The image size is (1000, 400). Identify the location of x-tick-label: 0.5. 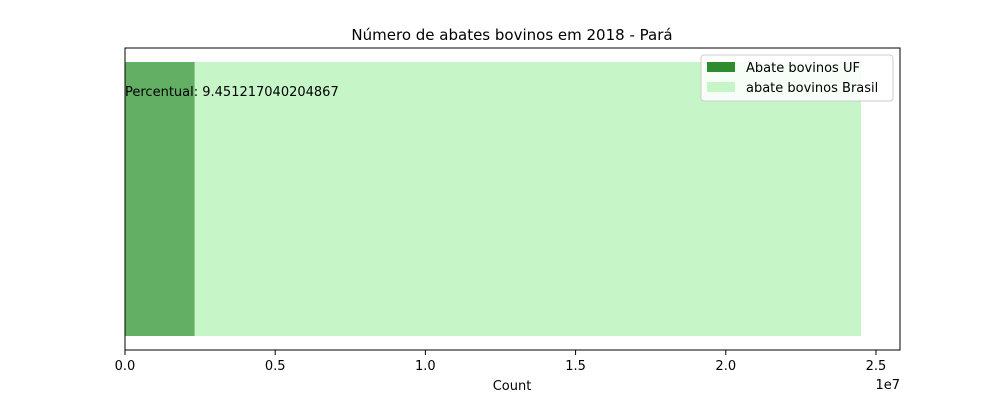
(275, 366).